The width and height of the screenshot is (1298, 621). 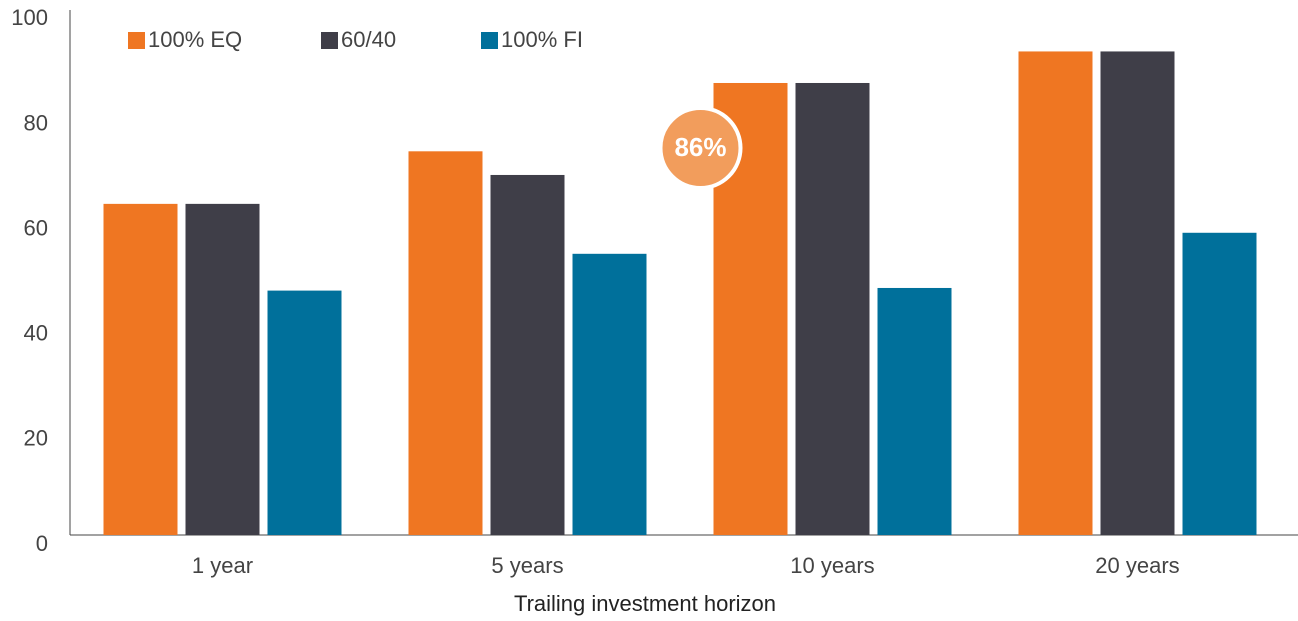 I want to click on x-tick-label: 10 years, so click(x=832, y=565).